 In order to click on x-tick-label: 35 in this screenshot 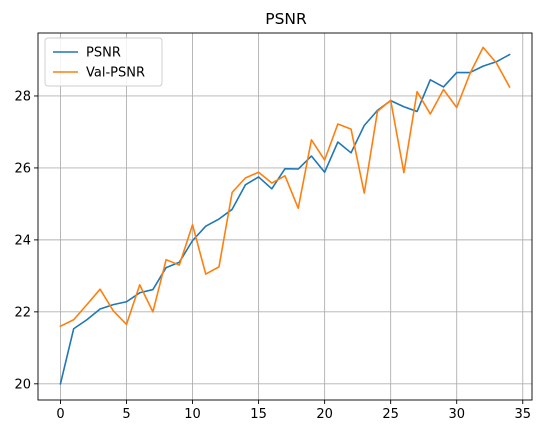, I will do `click(522, 414)`.